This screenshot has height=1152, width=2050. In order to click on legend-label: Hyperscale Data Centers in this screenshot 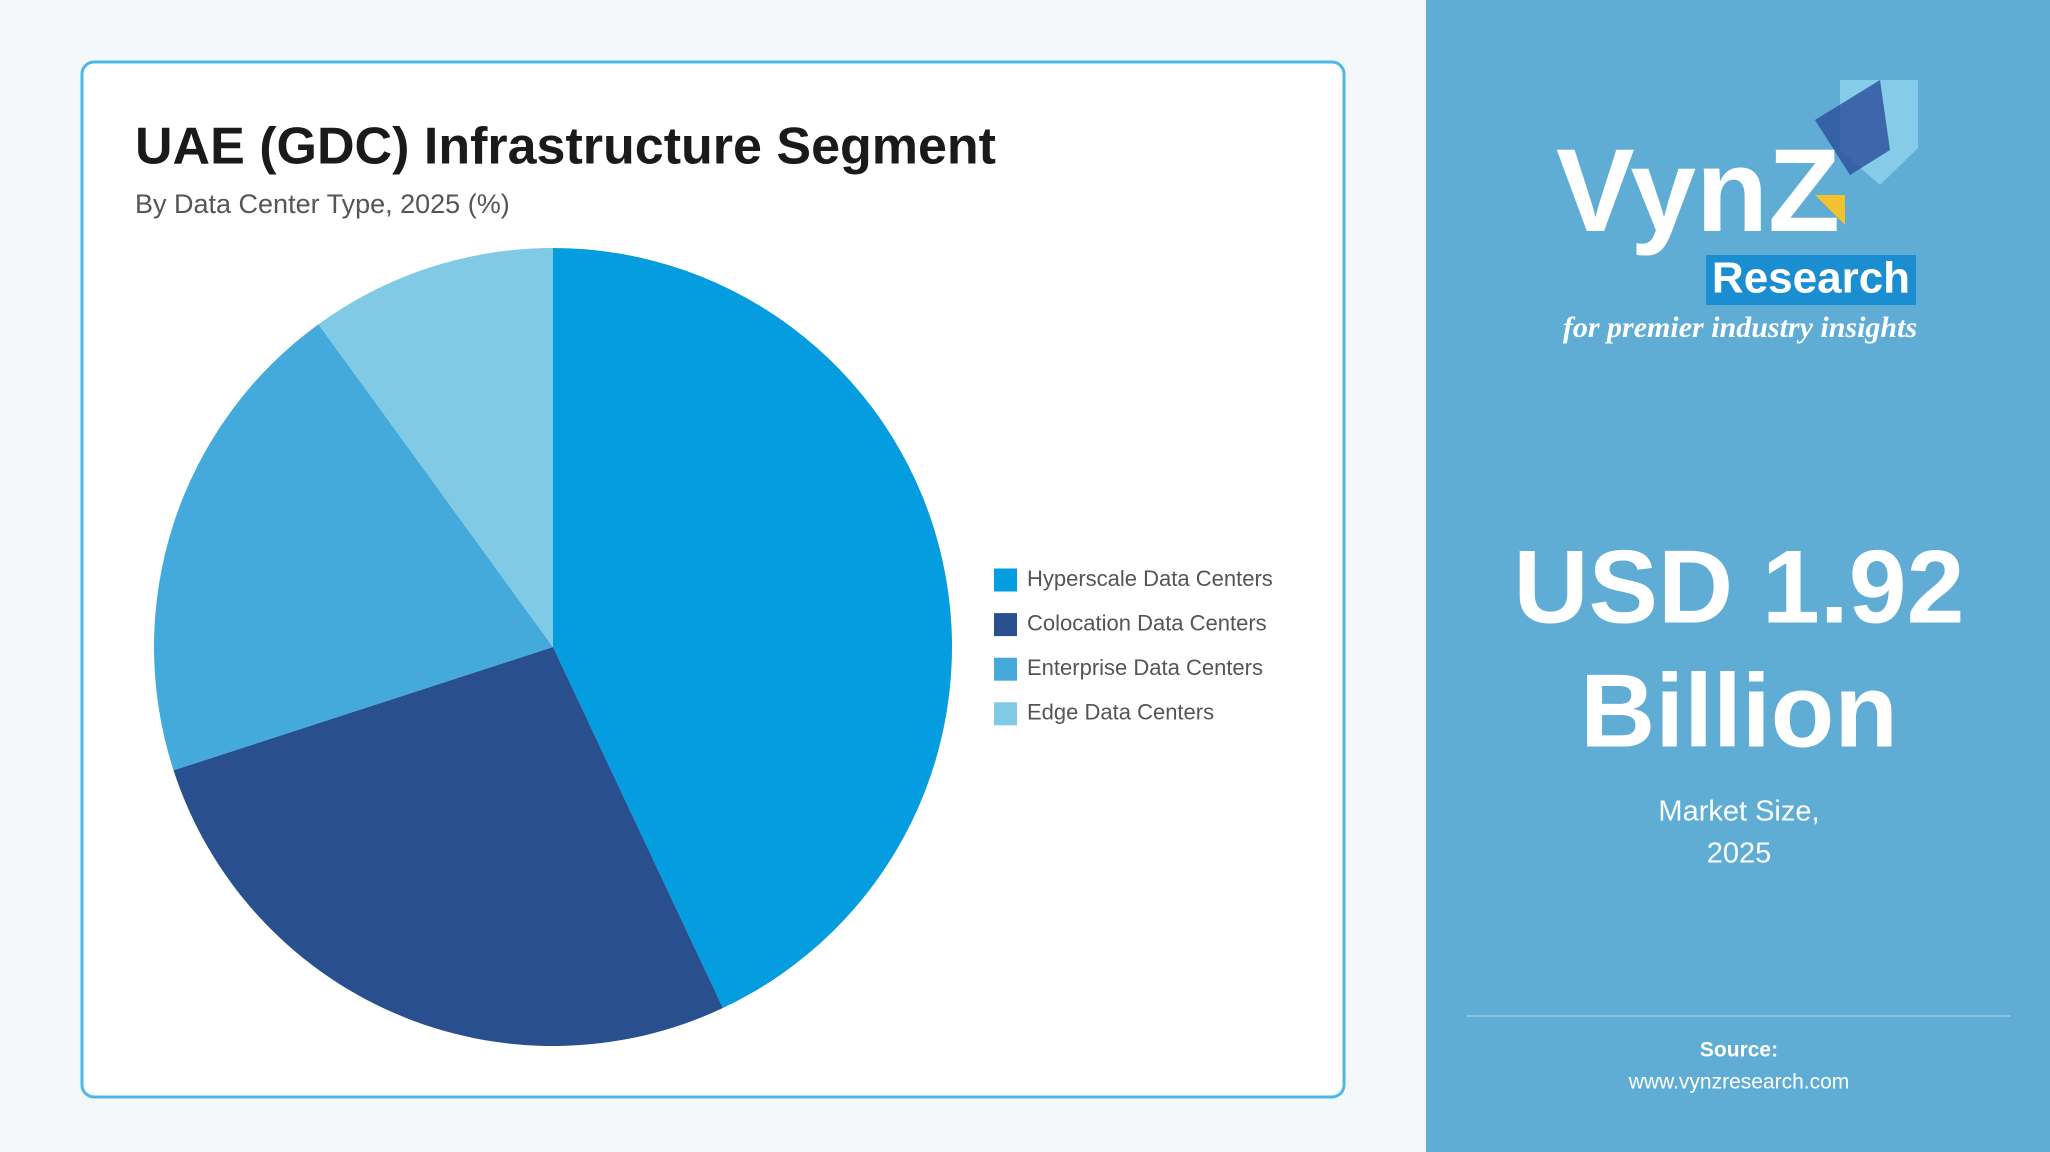, I will do `click(1150, 578)`.